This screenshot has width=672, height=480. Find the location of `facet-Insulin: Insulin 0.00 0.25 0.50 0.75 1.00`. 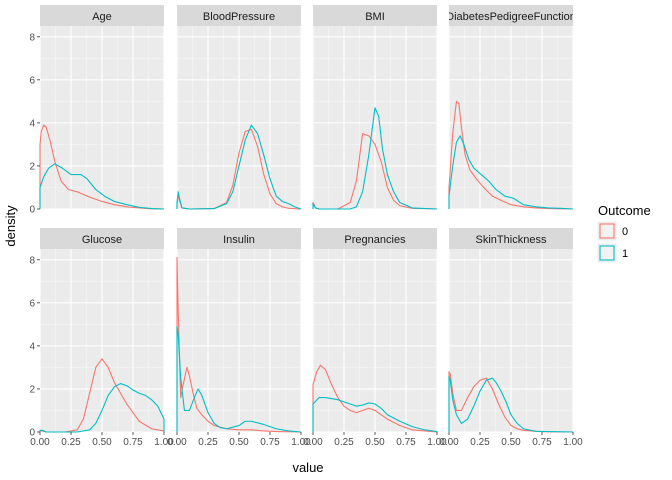

facet-Insulin: Insulin 0.00 0.25 0.50 0.75 1.00 is located at coordinates (239, 338).